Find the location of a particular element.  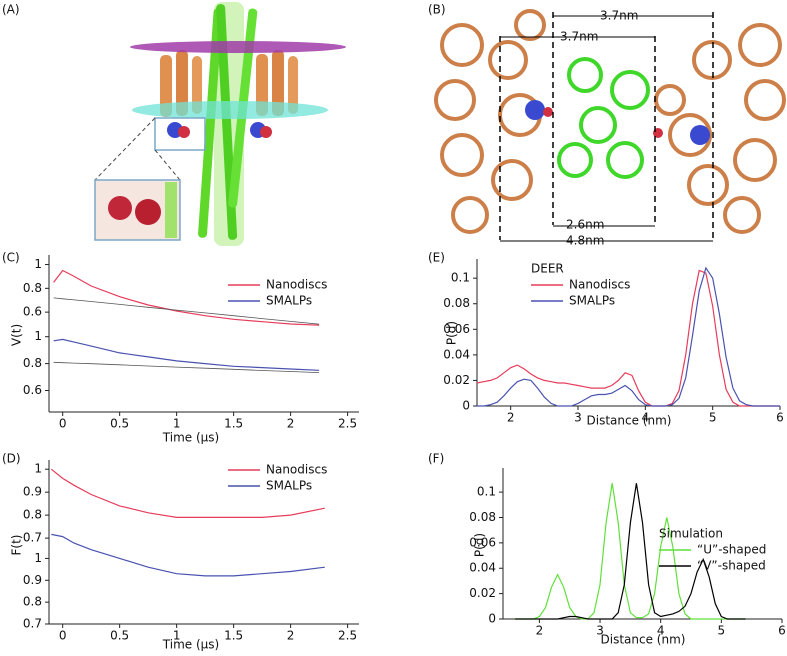

panel-label: (C) is located at coordinates (11, 258).